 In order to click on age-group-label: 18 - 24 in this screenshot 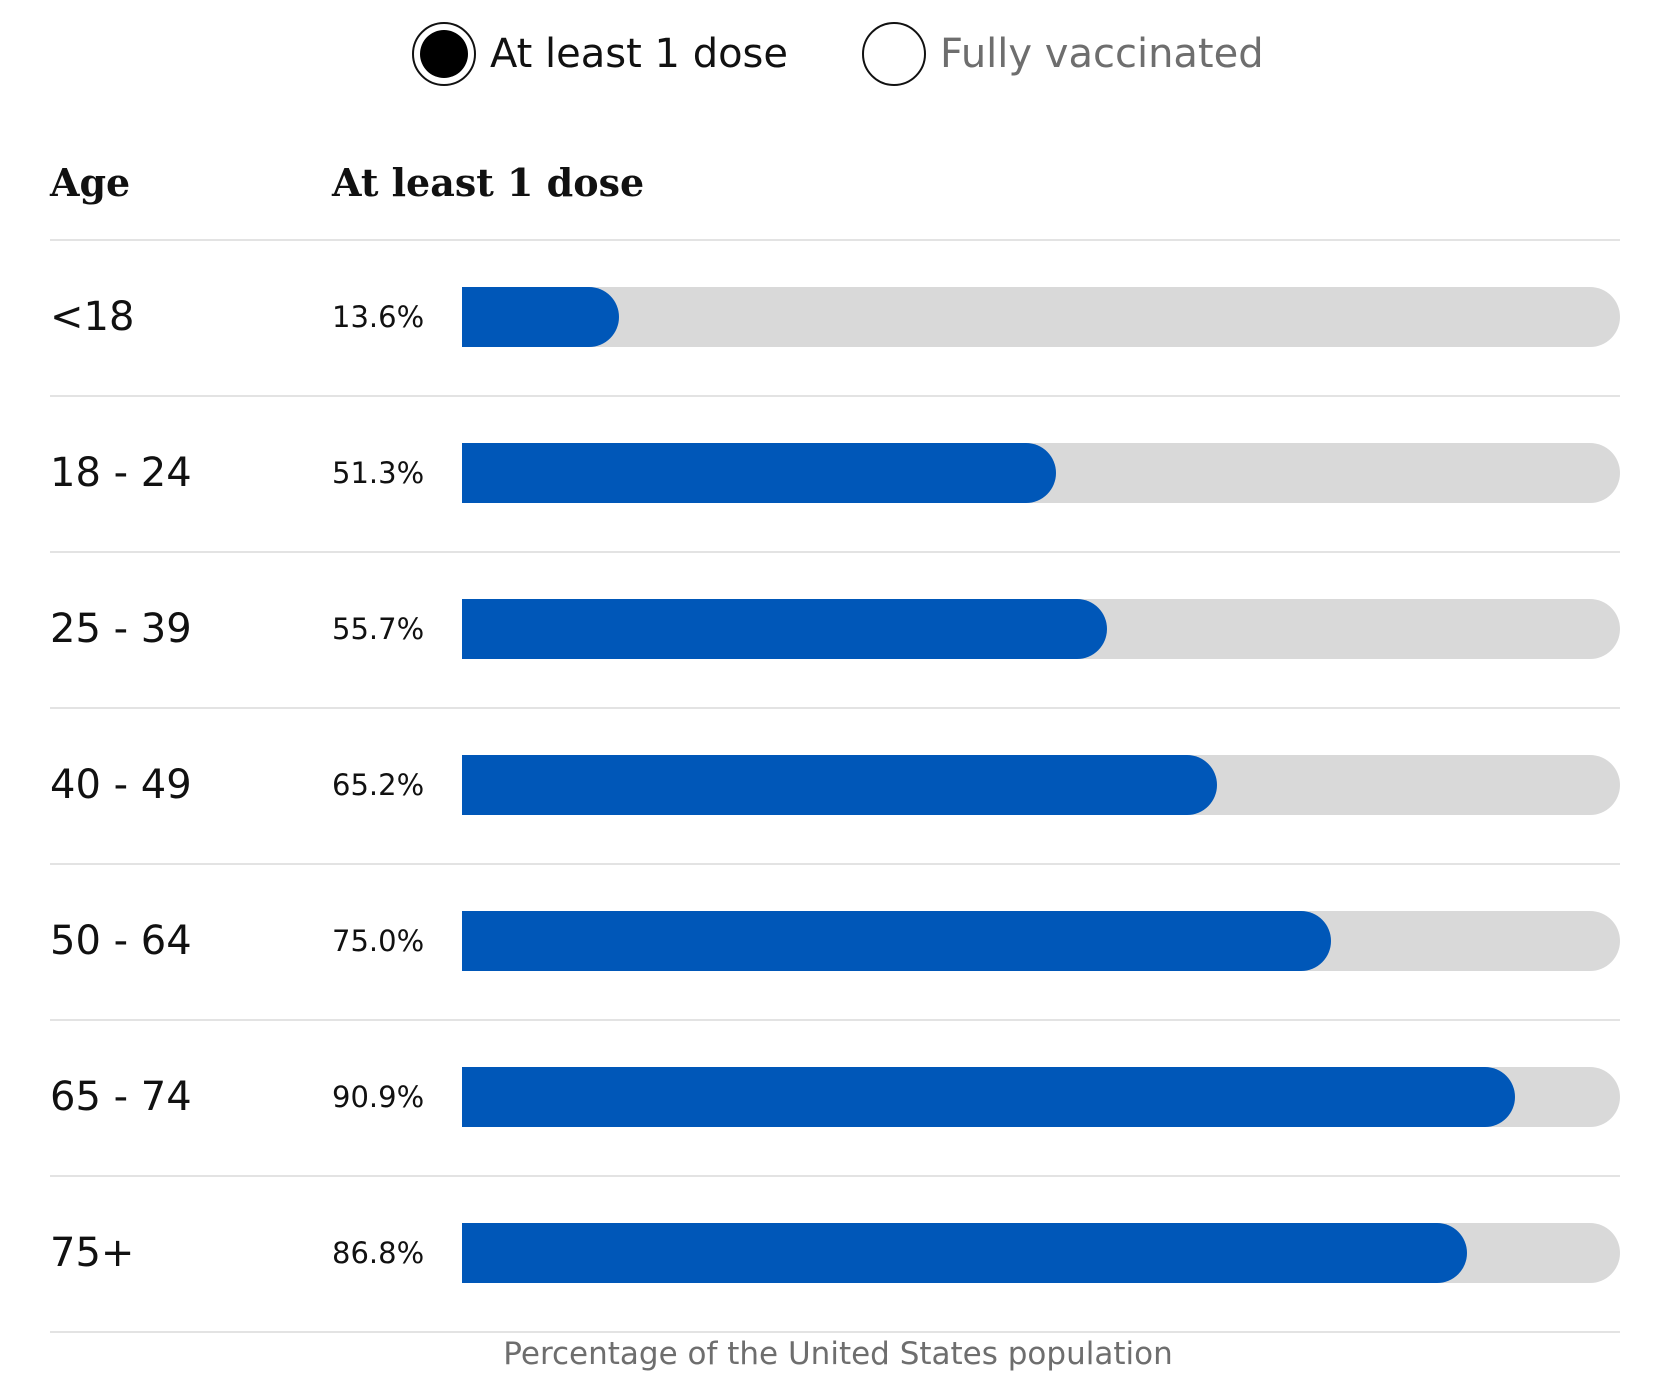, I will do `click(121, 473)`.